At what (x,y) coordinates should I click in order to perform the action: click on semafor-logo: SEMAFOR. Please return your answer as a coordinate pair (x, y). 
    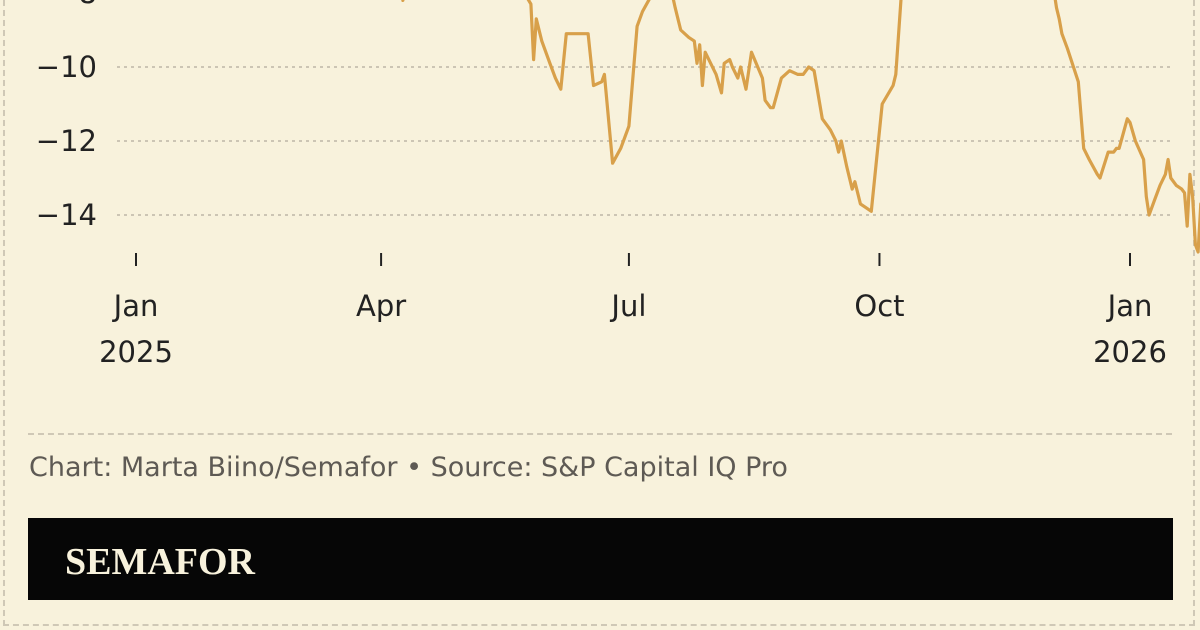
    Looking at the image, I should click on (160, 562).